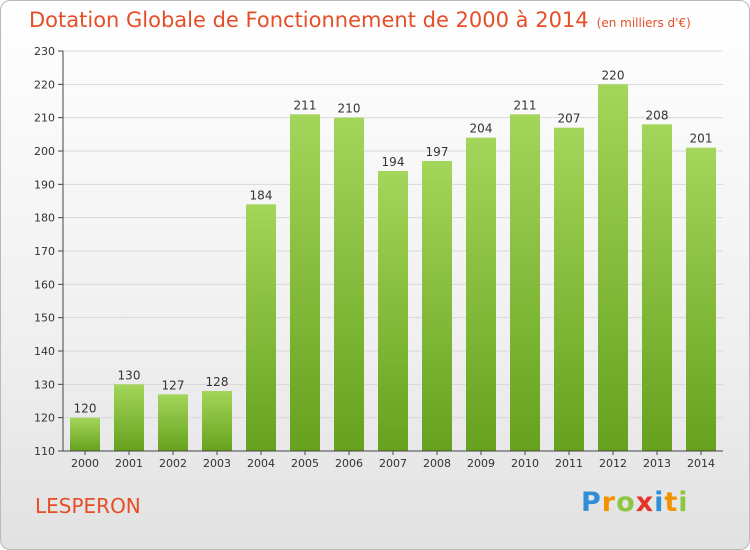  What do you see at coordinates (85, 463) in the screenshot?
I see `x-tick-label: 2000` at bounding box center [85, 463].